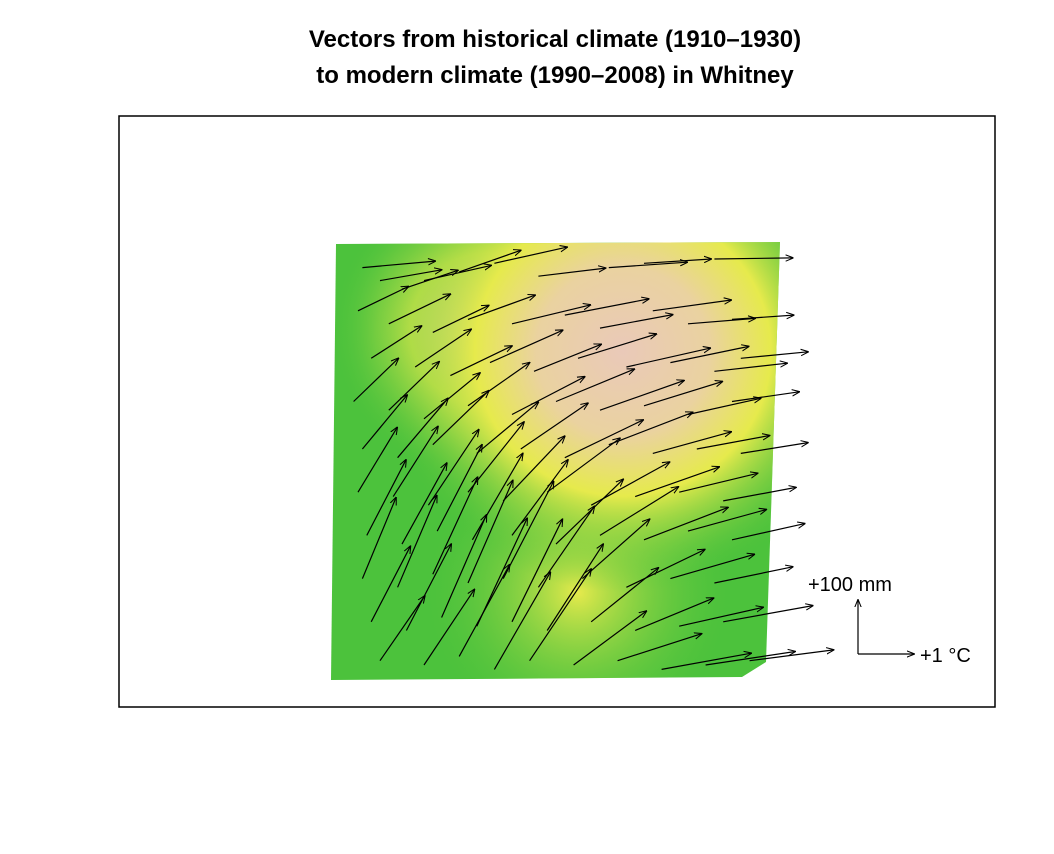 The height and width of the screenshot is (854, 1054). Describe the element at coordinates (555, 75) in the screenshot. I see `chart-title-line-2: to modern climate (1990–2008) in Whitney` at that location.